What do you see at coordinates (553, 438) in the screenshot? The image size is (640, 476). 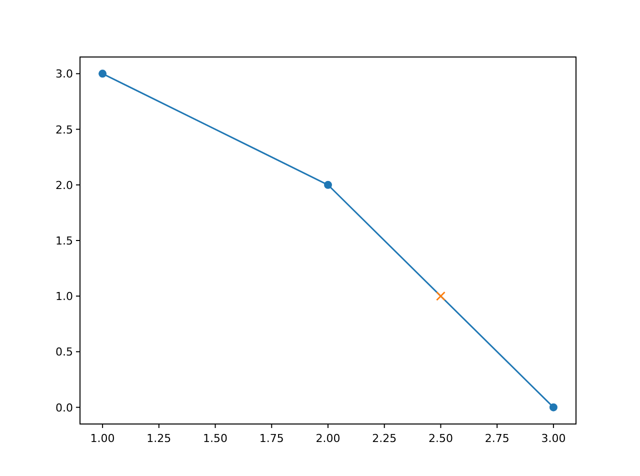 I see `x-tick-label: 3.00` at bounding box center [553, 438].